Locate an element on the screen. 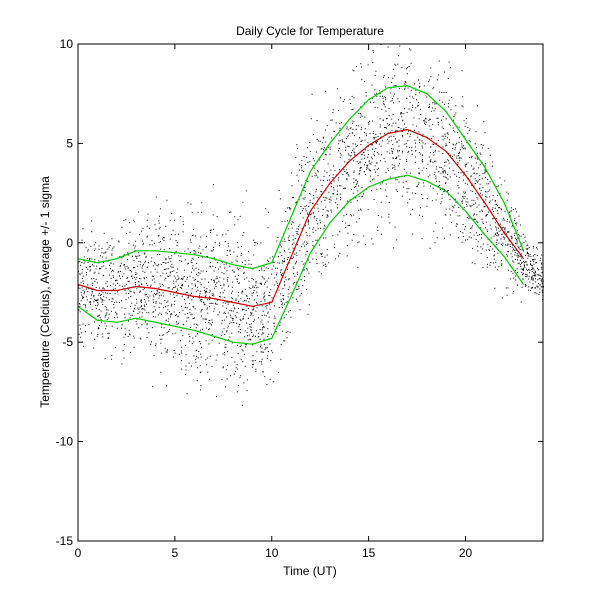 Image resolution: width=600 pixels, height=615 pixels. y-tick-label: 0 is located at coordinates (69, 243).